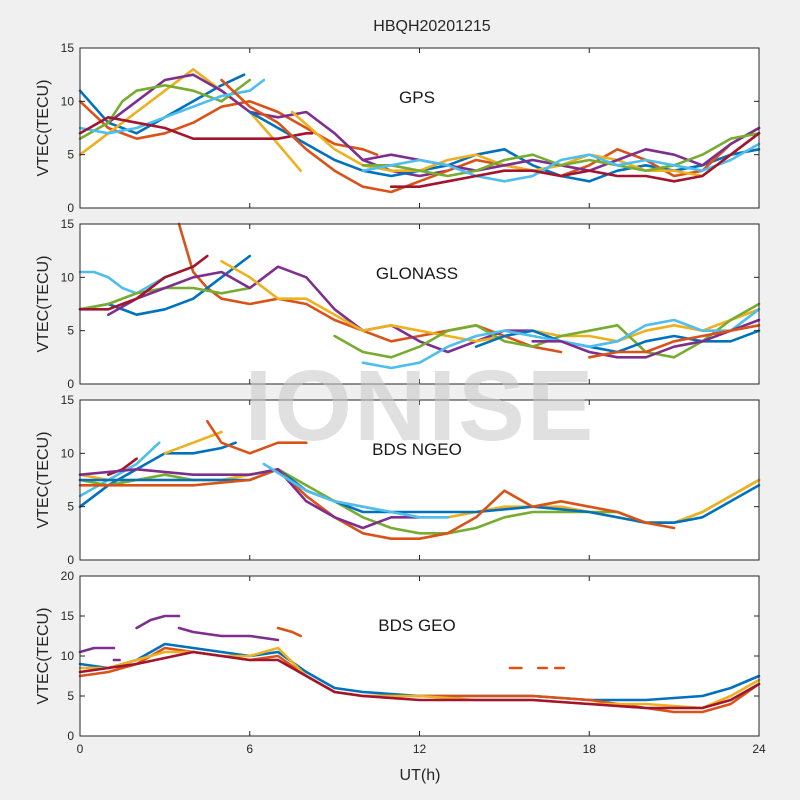  What do you see at coordinates (249, 749) in the screenshot?
I see `x-tick-label: 6` at bounding box center [249, 749].